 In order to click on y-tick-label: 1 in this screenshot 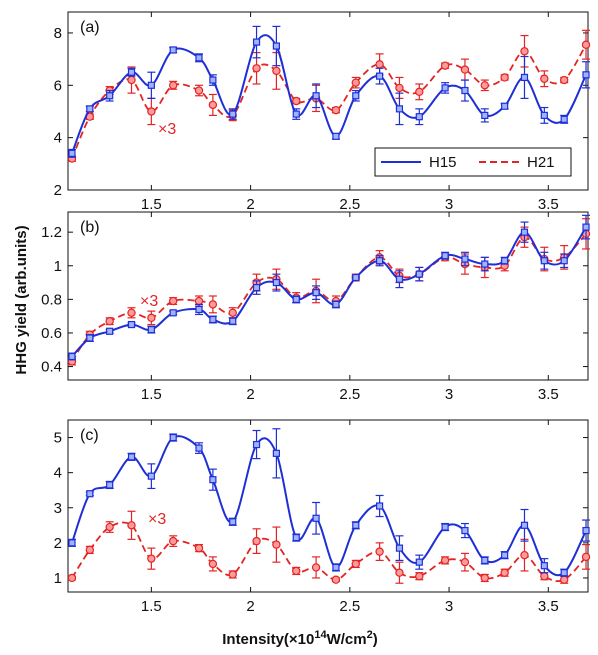, I will do `click(58, 266)`.